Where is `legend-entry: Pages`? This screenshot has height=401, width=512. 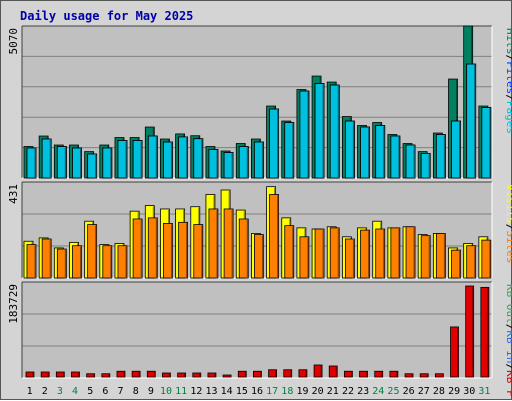 legend-entry: Pages is located at coordinates (508, 117).